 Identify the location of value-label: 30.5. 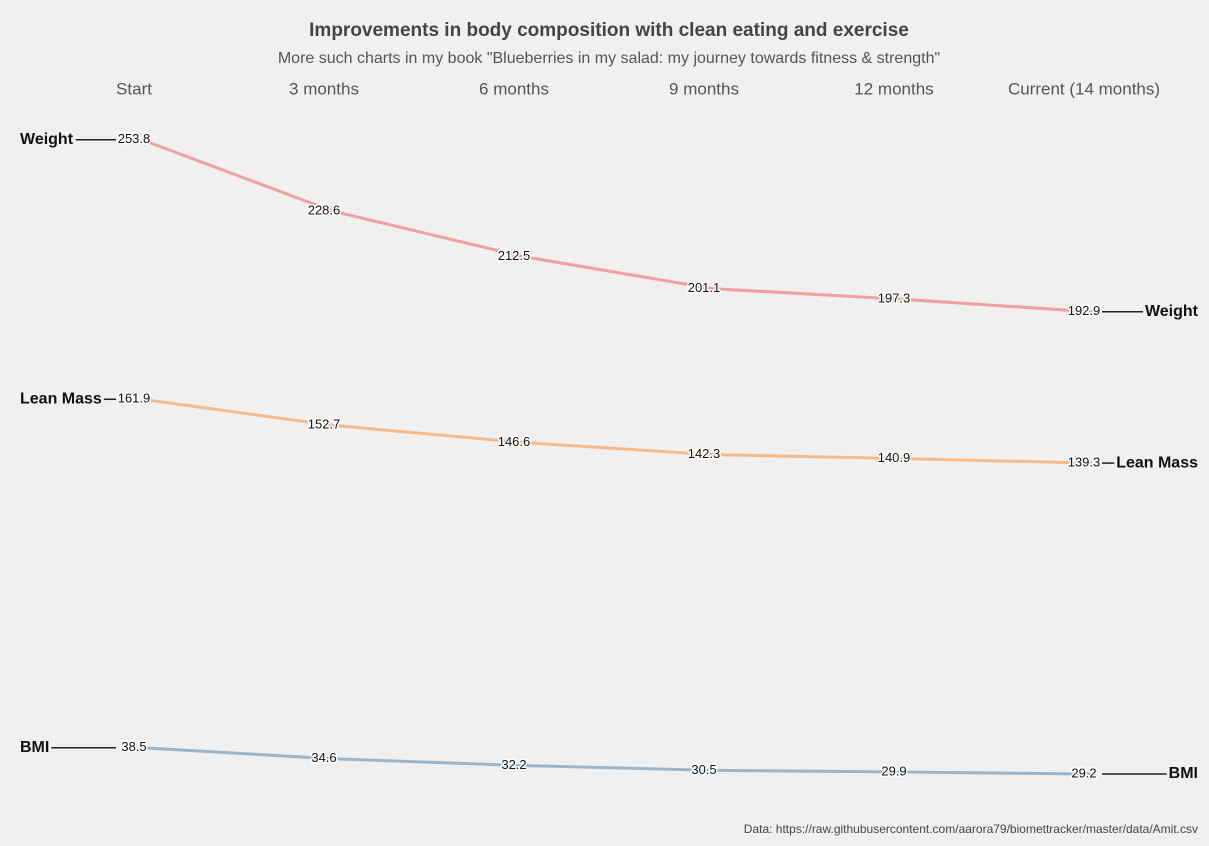
(703, 769).